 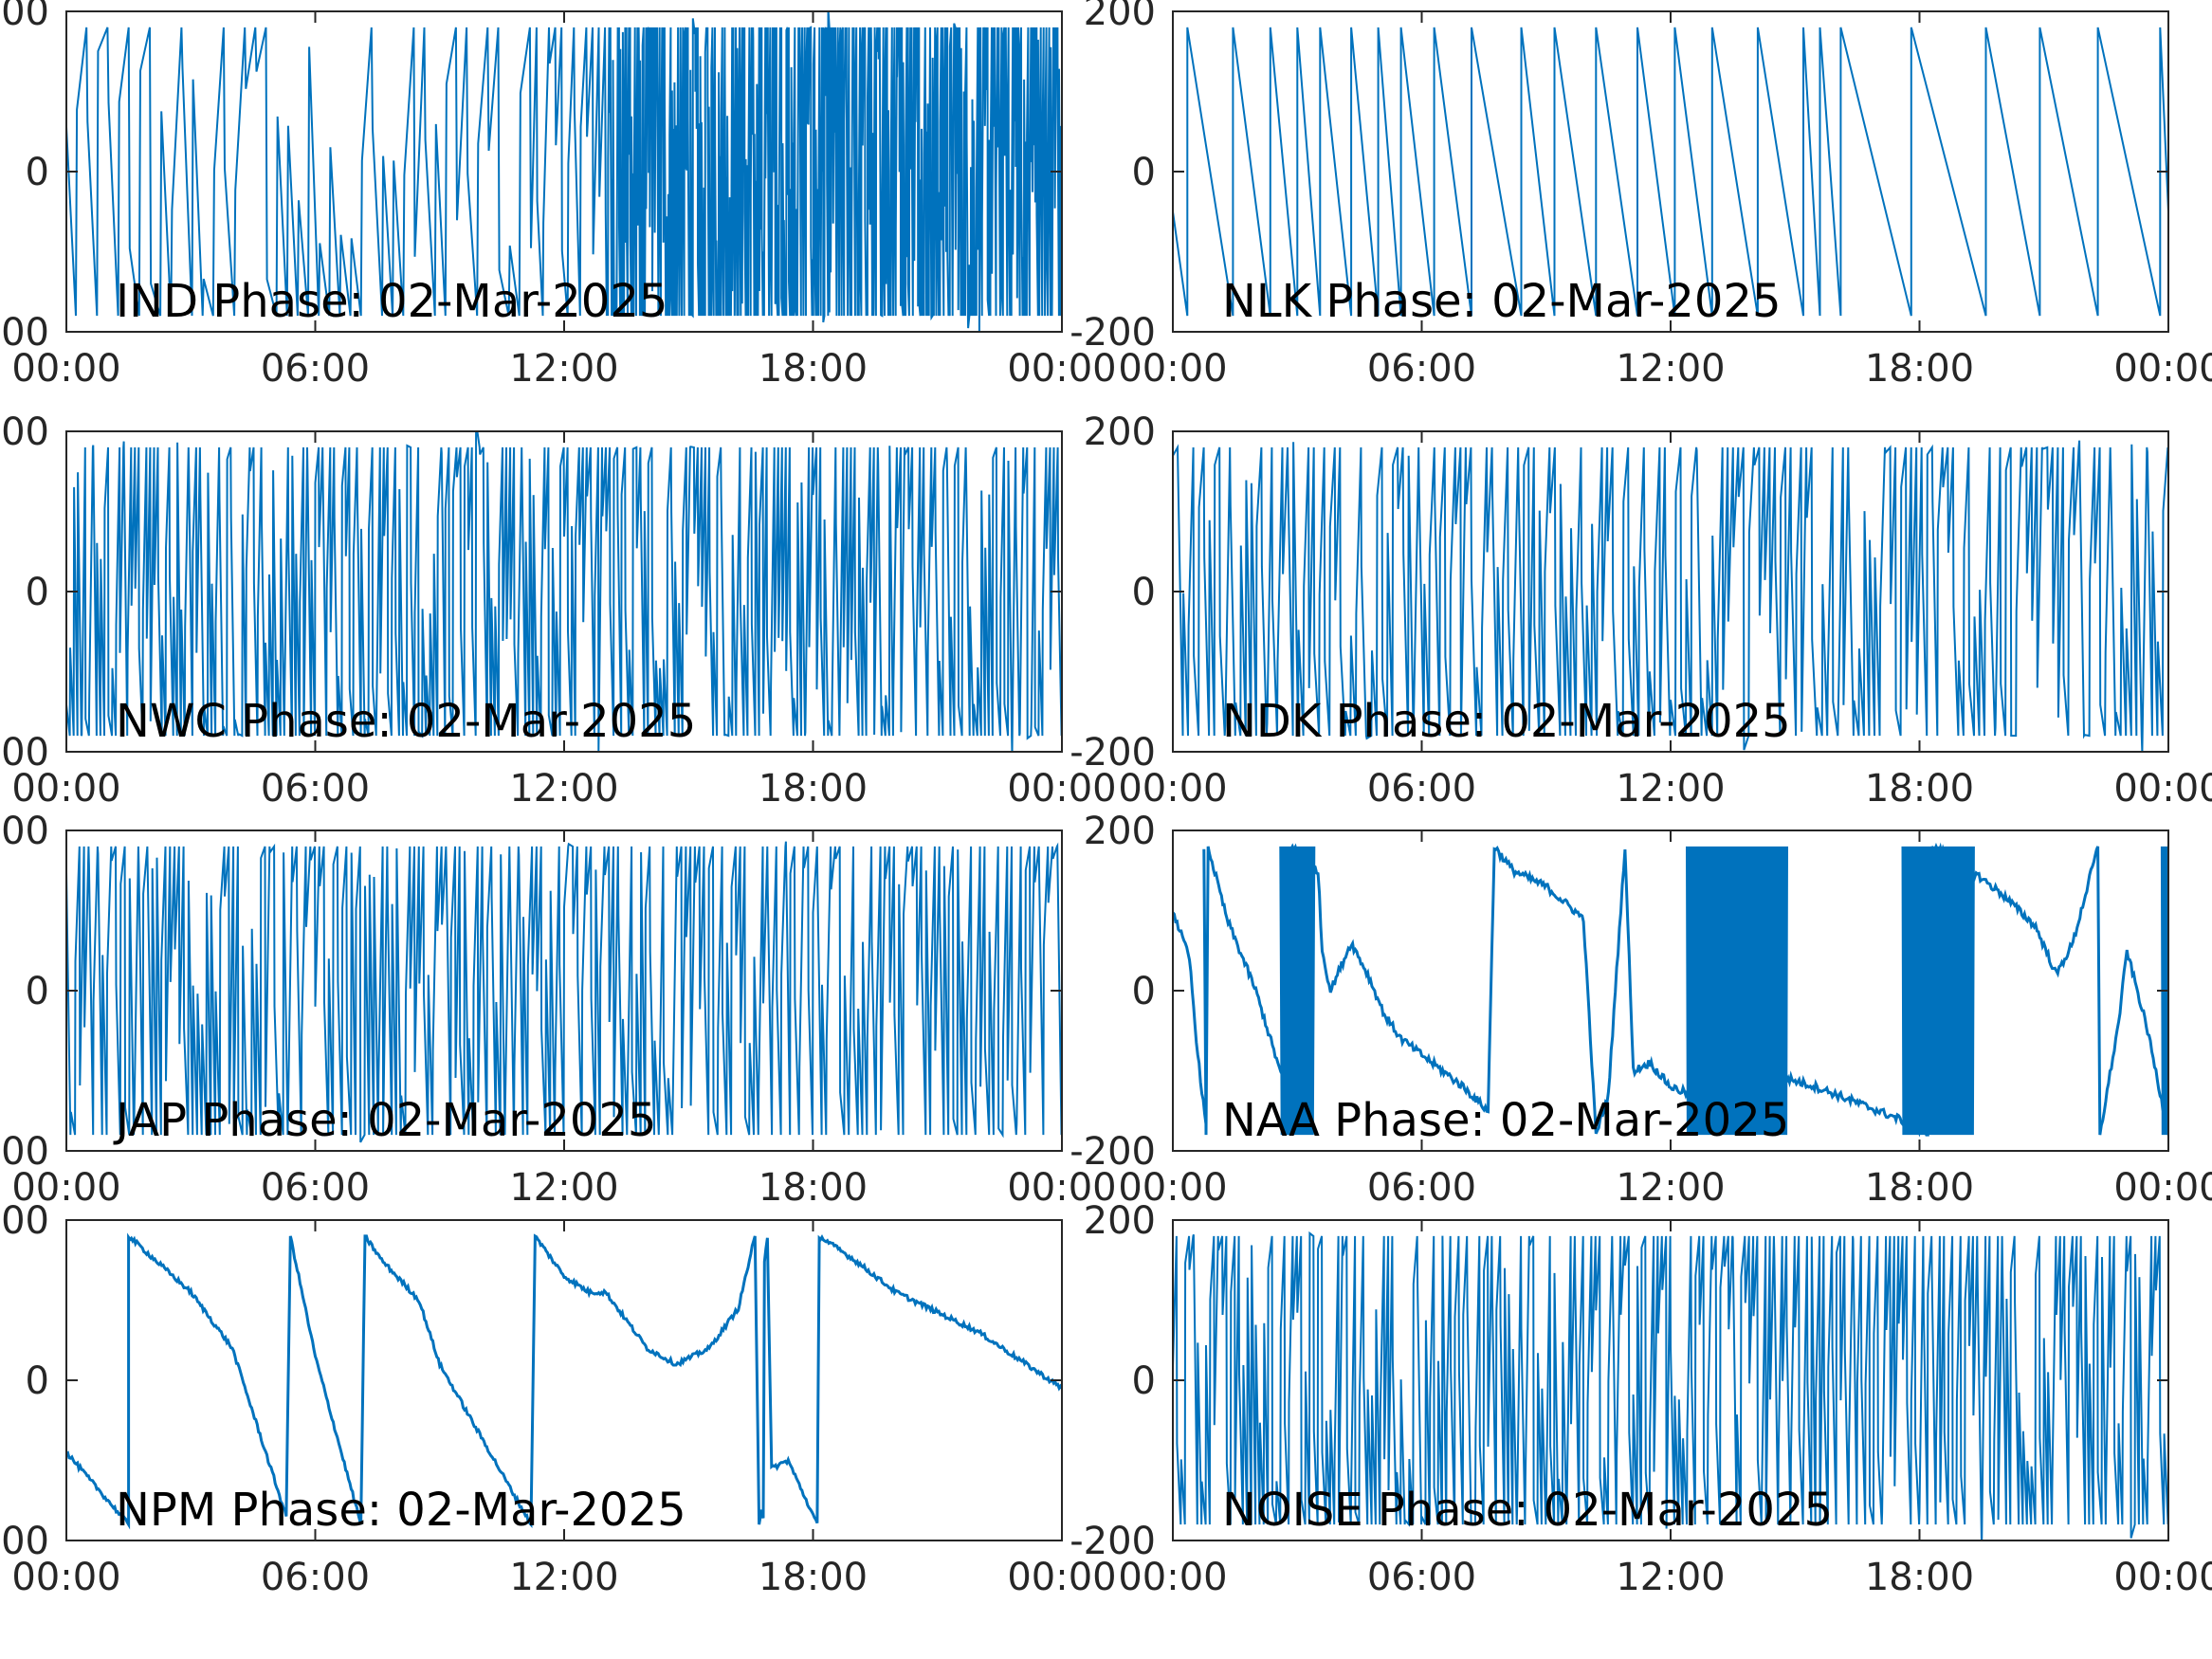 I want to click on chart-title: NDK Phase: 02-Mar-2025, so click(x=1506, y=721).